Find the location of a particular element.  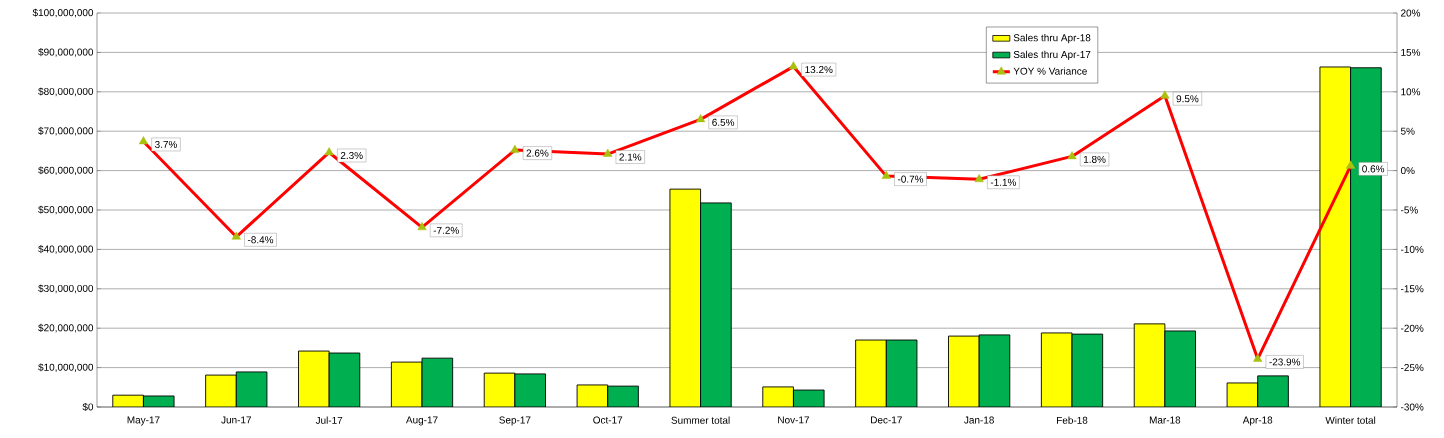

data-label: 1.8% is located at coordinates (1094, 159).